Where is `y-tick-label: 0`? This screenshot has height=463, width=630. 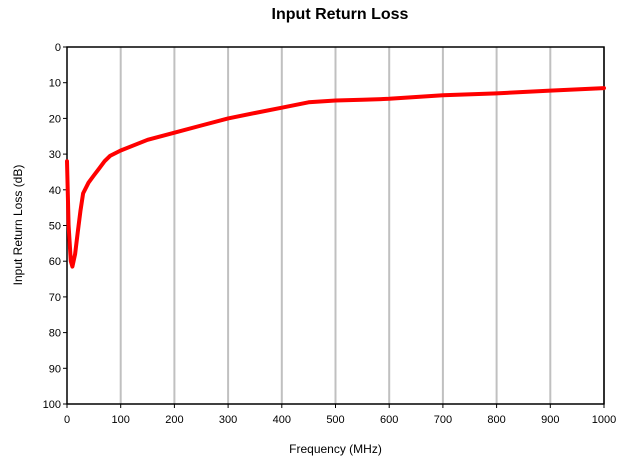 y-tick-label: 0 is located at coordinates (58, 48).